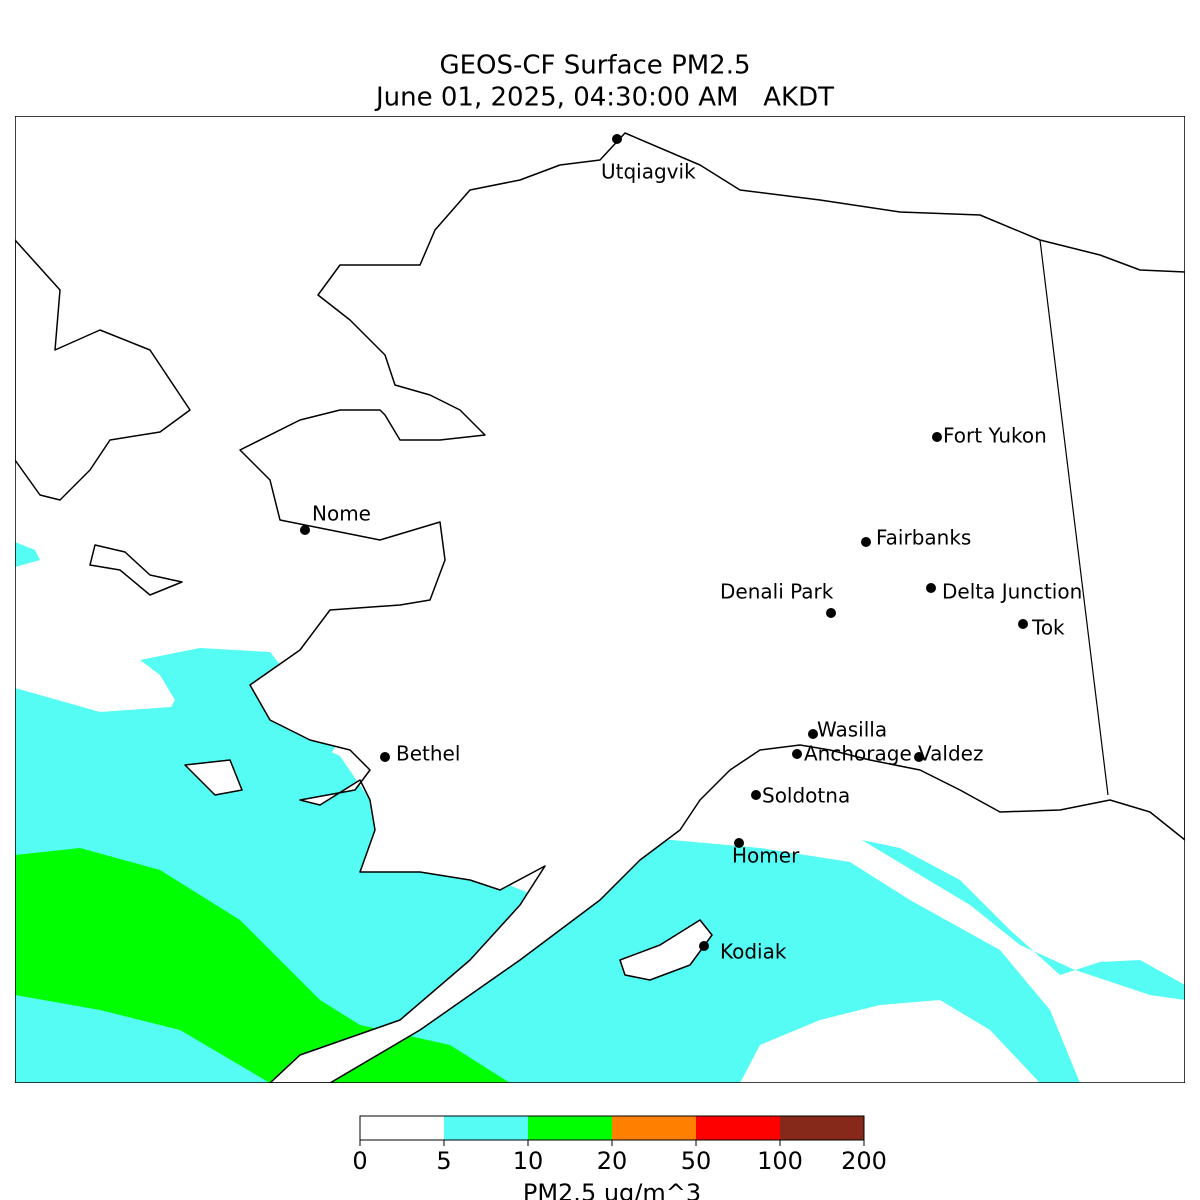 The width and height of the screenshot is (1200, 1200). What do you see at coordinates (753, 952) in the screenshot?
I see `city-label: Kodiak` at bounding box center [753, 952].